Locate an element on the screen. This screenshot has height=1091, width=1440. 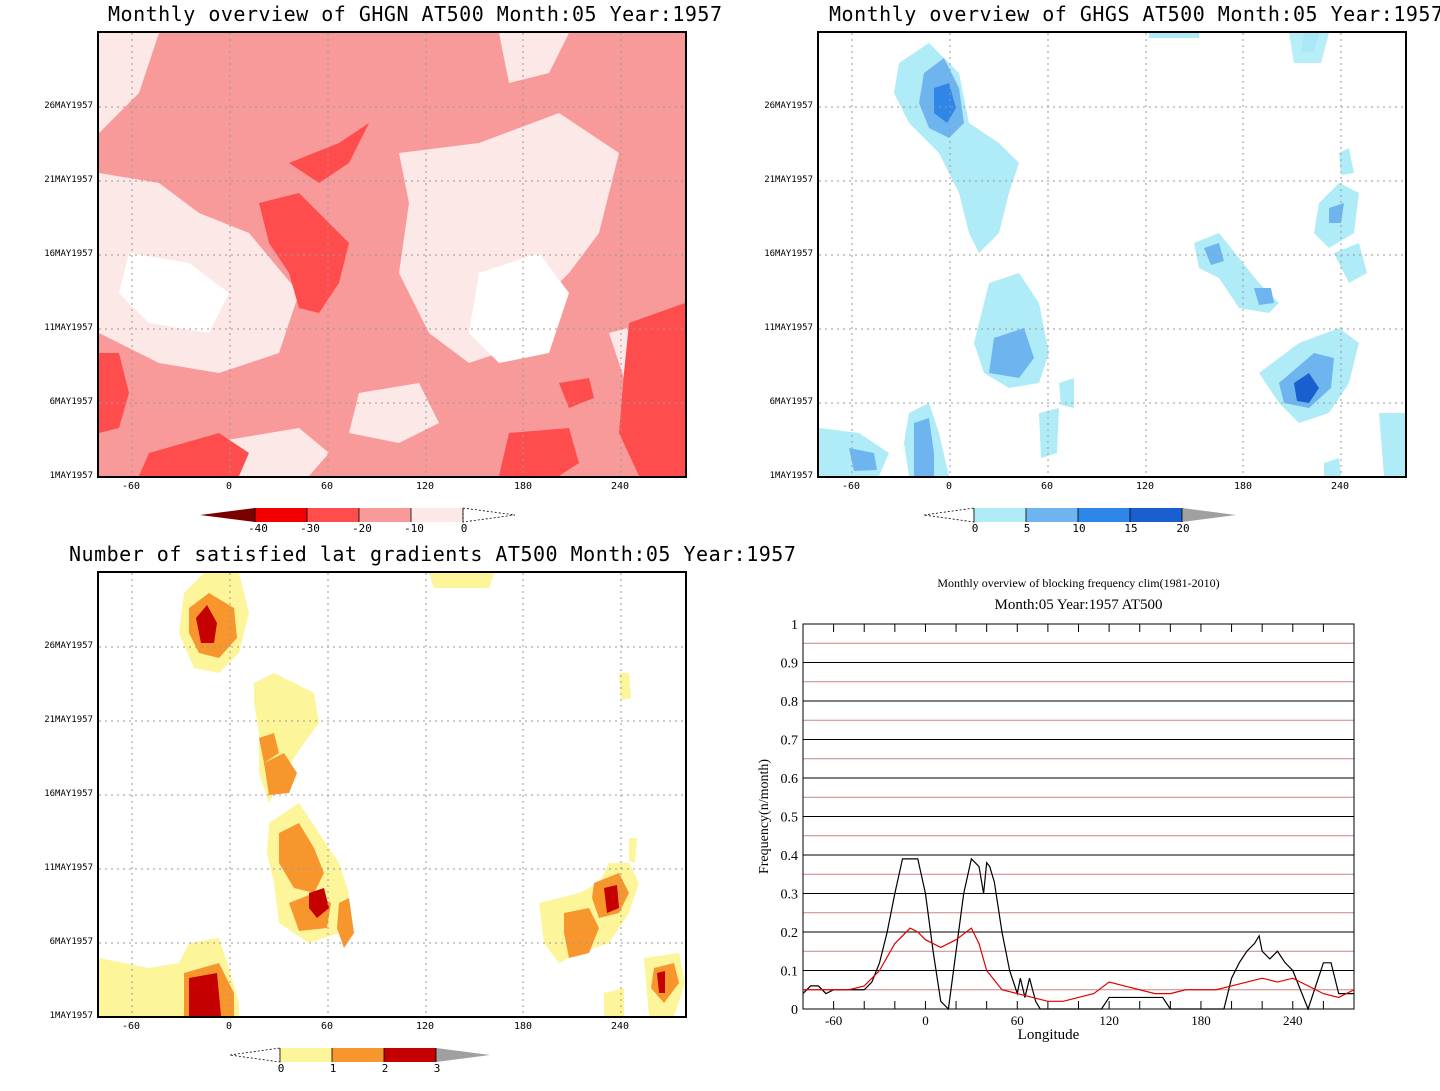
gradients-x-tick: -60 is located at coordinates (131, 1026).